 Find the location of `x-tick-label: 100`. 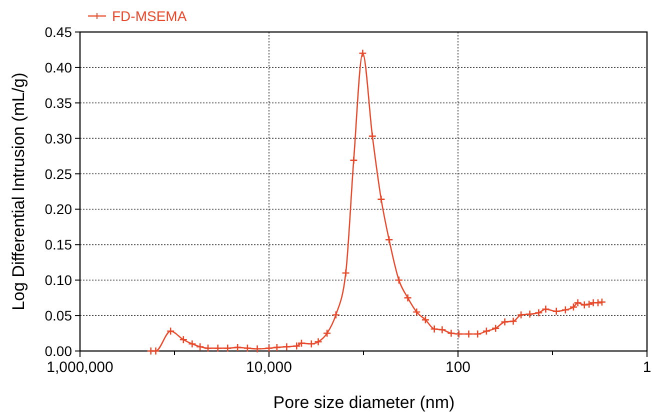

x-tick-label: 100 is located at coordinates (458, 367).